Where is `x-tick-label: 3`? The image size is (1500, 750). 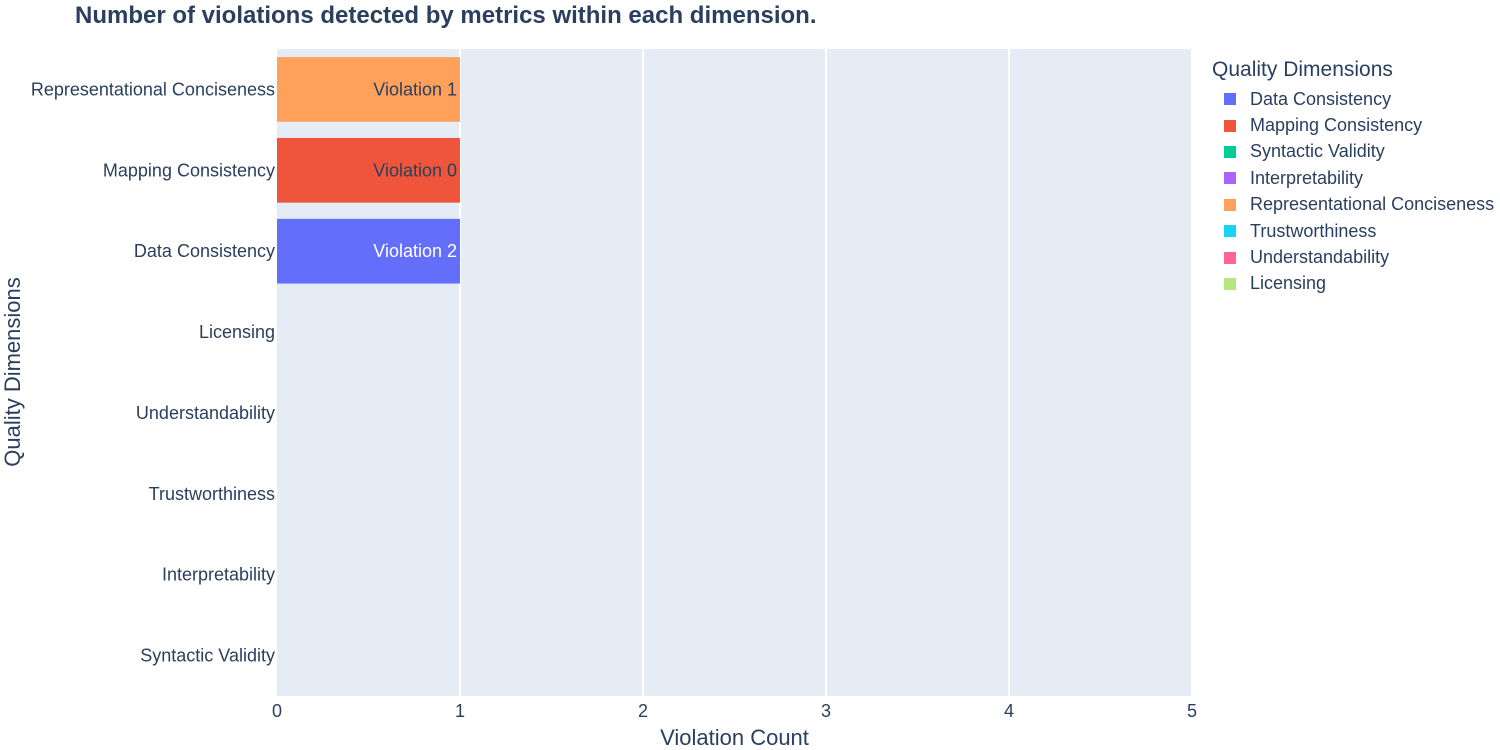
x-tick-label: 3 is located at coordinates (826, 711).